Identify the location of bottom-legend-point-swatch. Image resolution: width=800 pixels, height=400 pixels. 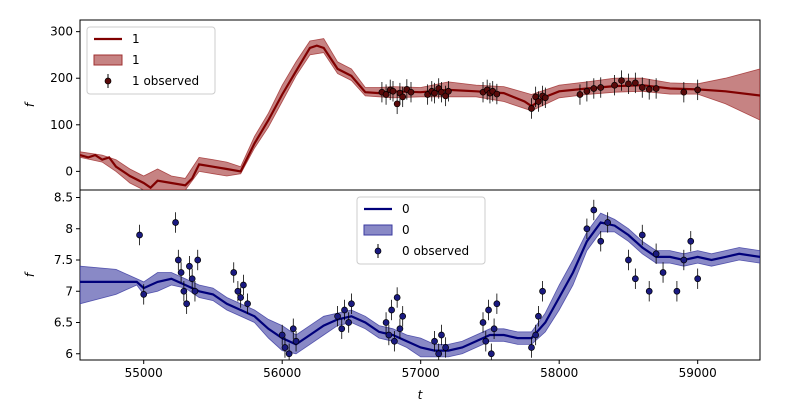
(378, 251).